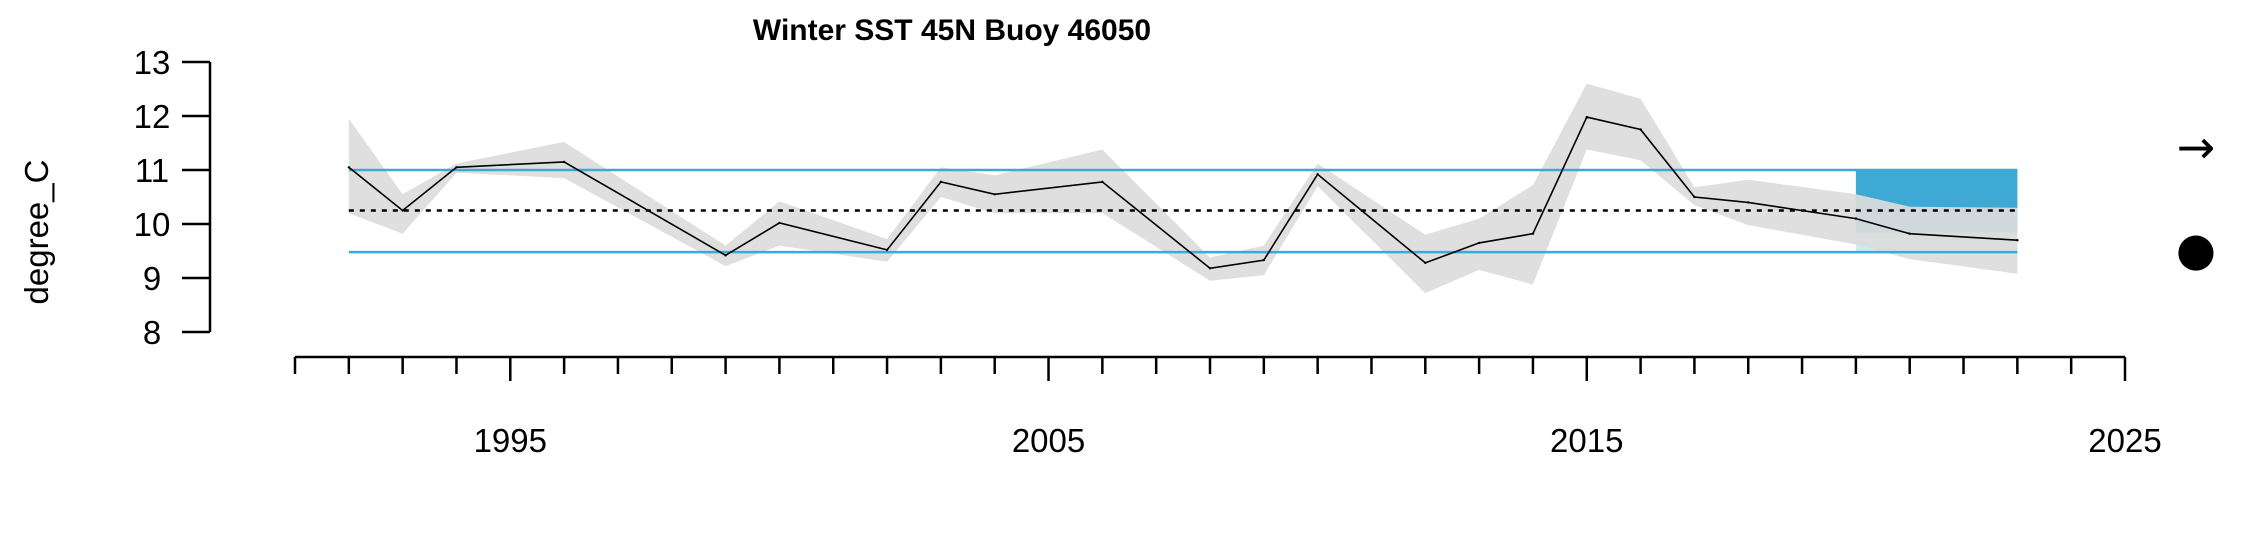 The width and height of the screenshot is (2250, 540). Describe the element at coordinates (173, 197) in the screenshot. I see `y-axis: 8 9 10 11 12 13` at that location.